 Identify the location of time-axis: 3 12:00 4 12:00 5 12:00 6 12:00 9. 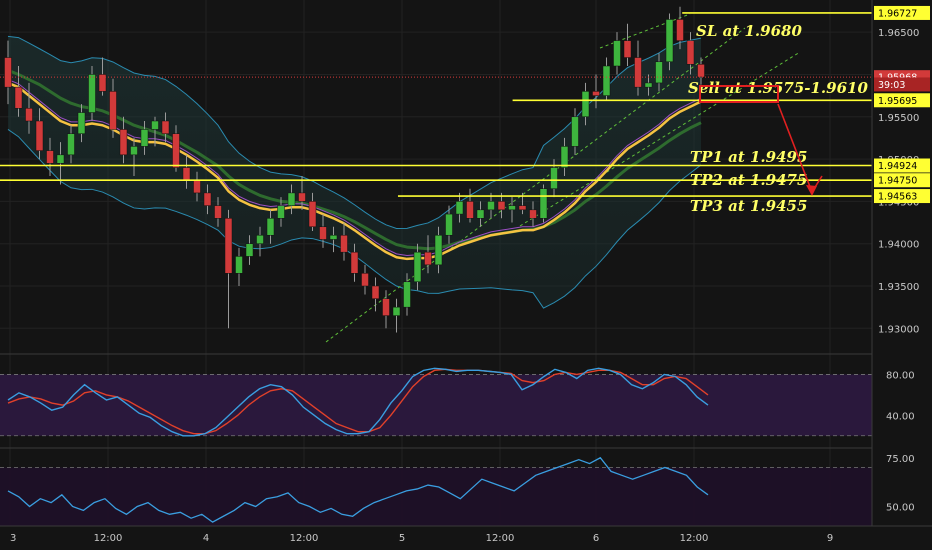
(466, 537).